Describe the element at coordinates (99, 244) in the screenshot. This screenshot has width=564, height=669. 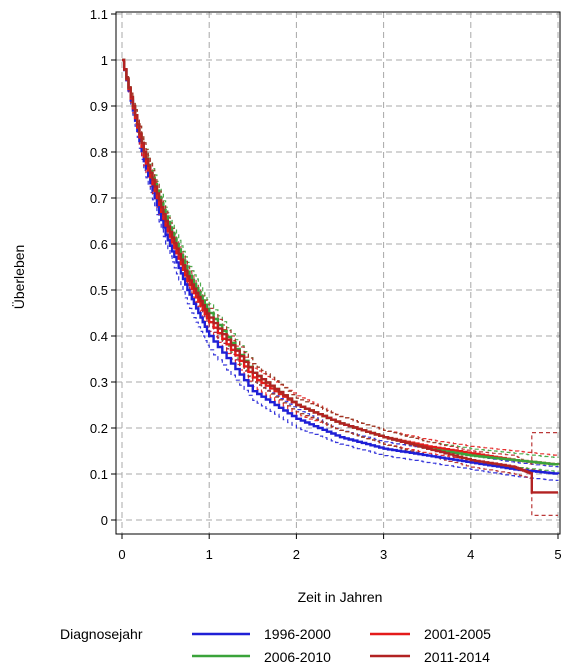
I see `y-tick-label: 0.6` at that location.